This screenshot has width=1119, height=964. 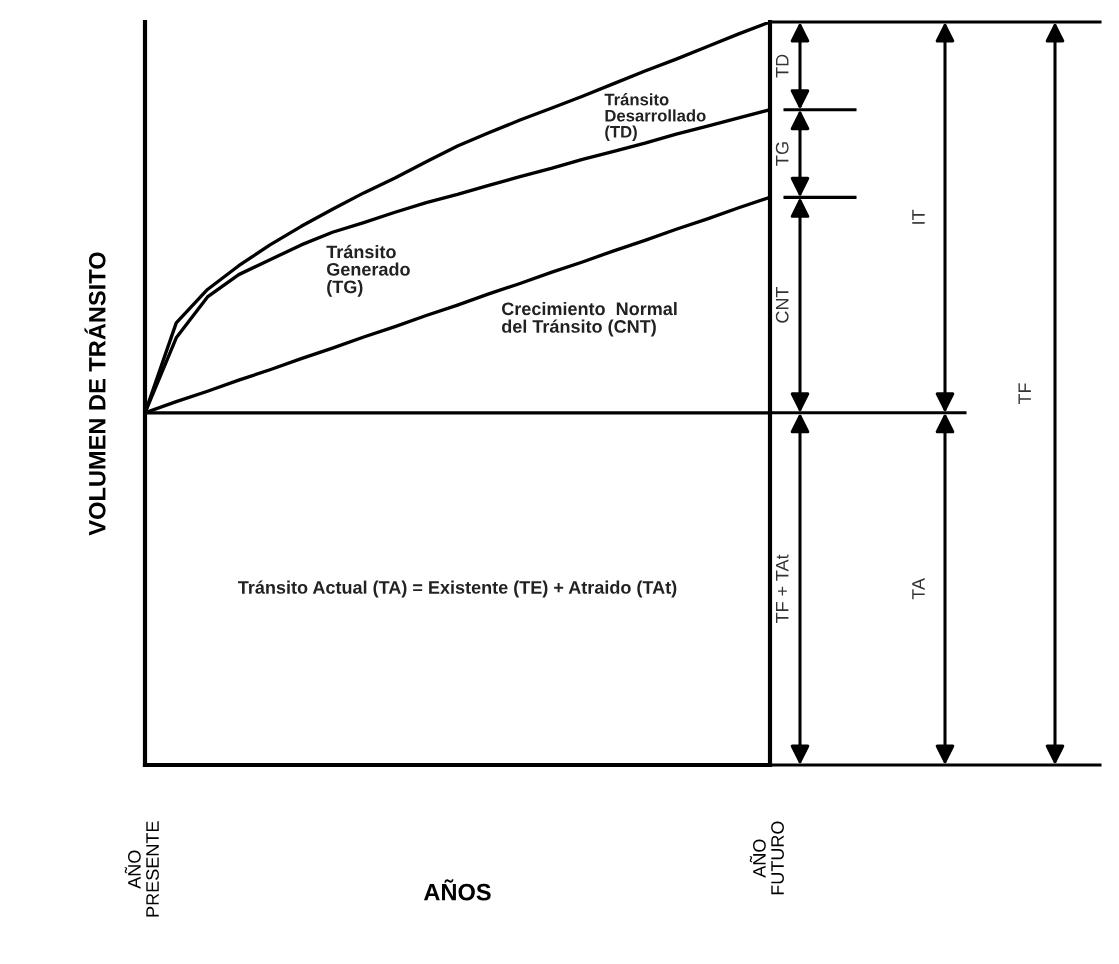 What do you see at coordinates (589, 319) in the screenshot?
I see `annotation: Crecimiento Normal del Tránsito (CNT)` at bounding box center [589, 319].